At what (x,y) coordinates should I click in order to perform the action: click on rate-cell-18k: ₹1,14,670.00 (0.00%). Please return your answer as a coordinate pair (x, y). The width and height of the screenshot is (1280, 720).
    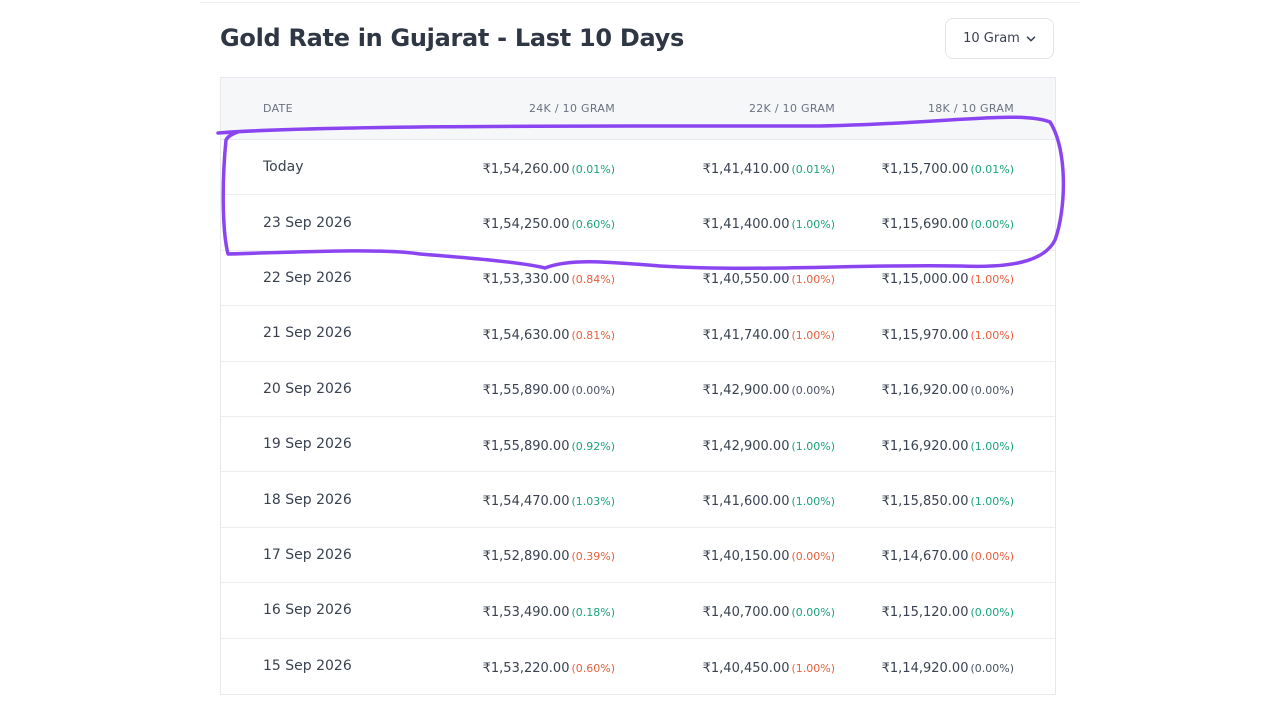
    Looking at the image, I should click on (924, 554).